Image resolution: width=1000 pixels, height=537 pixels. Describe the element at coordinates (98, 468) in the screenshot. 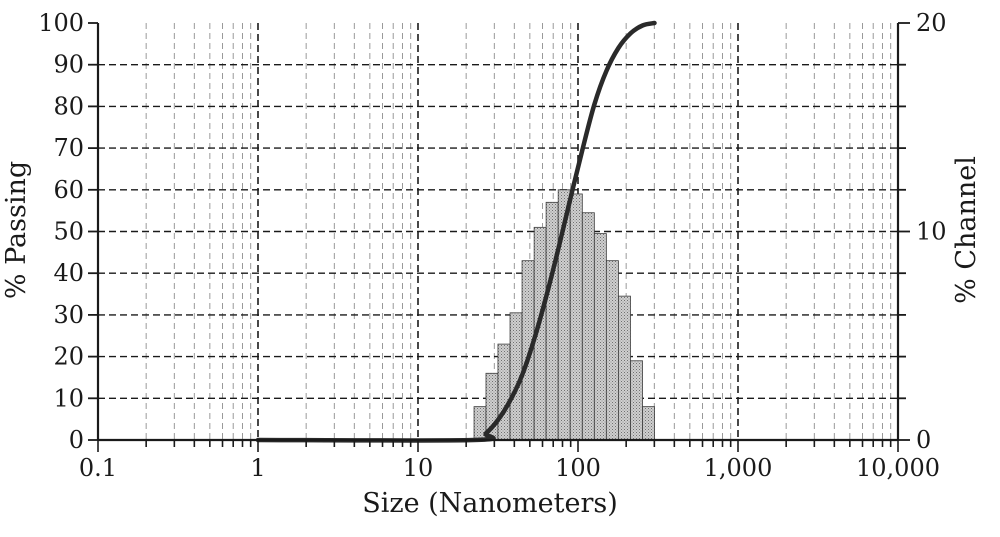

I see `x-tick-label: 0.1` at that location.